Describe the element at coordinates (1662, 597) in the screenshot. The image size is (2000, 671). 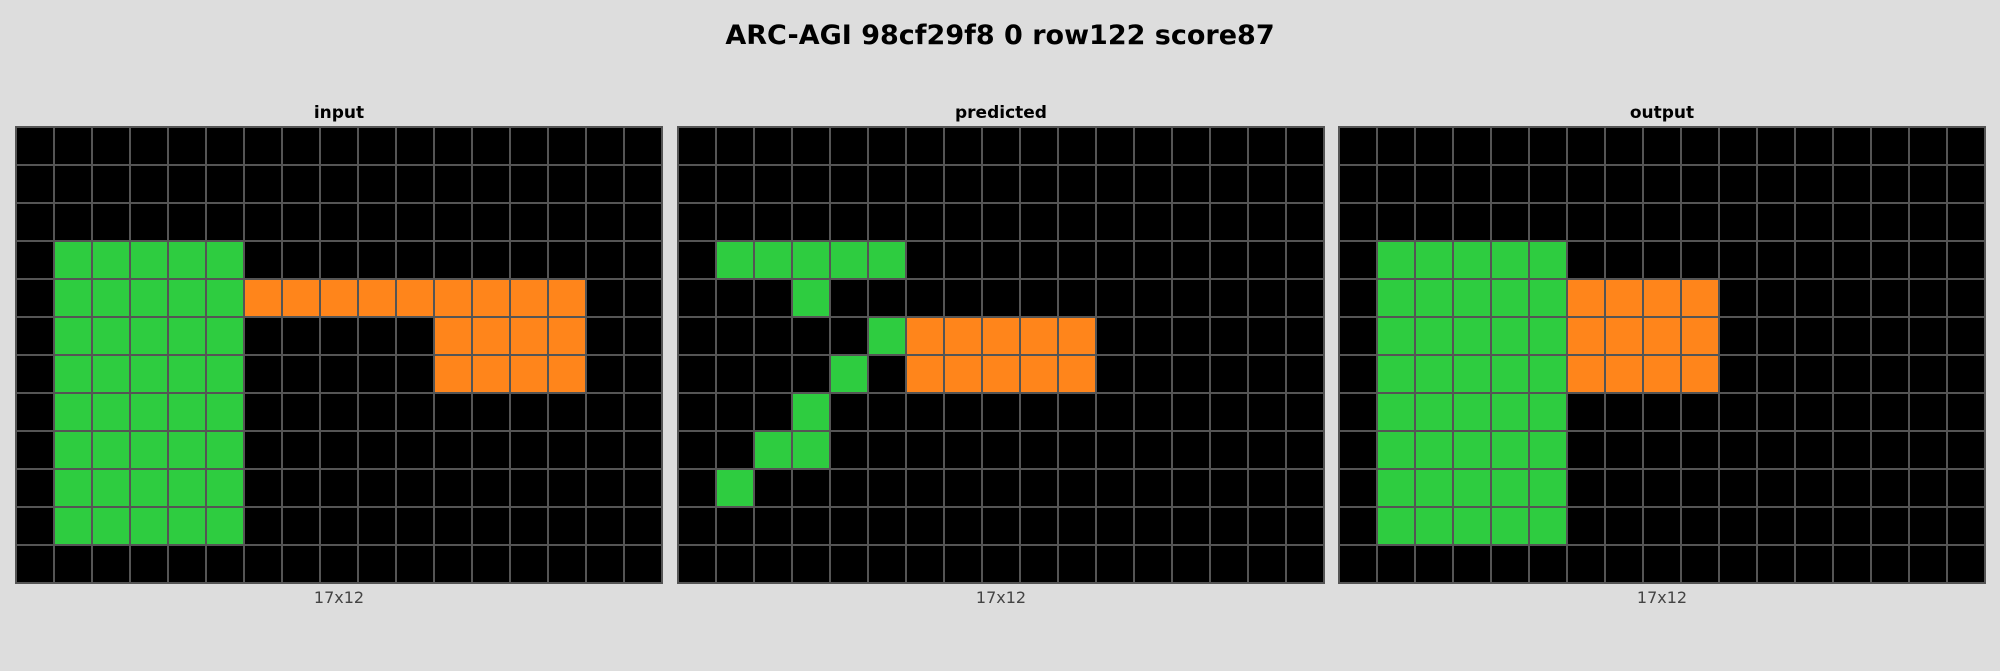
I see `grid-size-label: 17x12` at that location.